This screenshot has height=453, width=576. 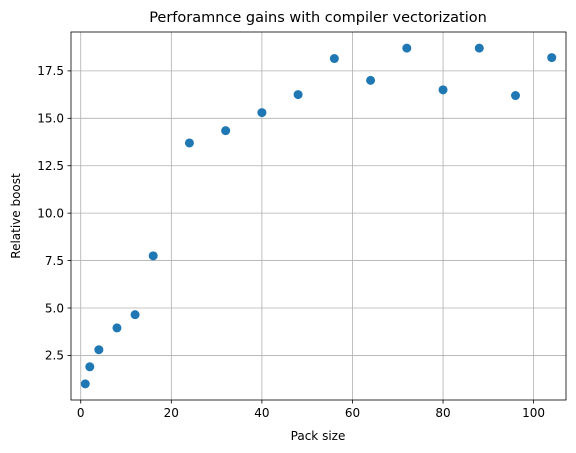 What do you see at coordinates (318, 436) in the screenshot?
I see `x-axis-label: Pack size` at bounding box center [318, 436].